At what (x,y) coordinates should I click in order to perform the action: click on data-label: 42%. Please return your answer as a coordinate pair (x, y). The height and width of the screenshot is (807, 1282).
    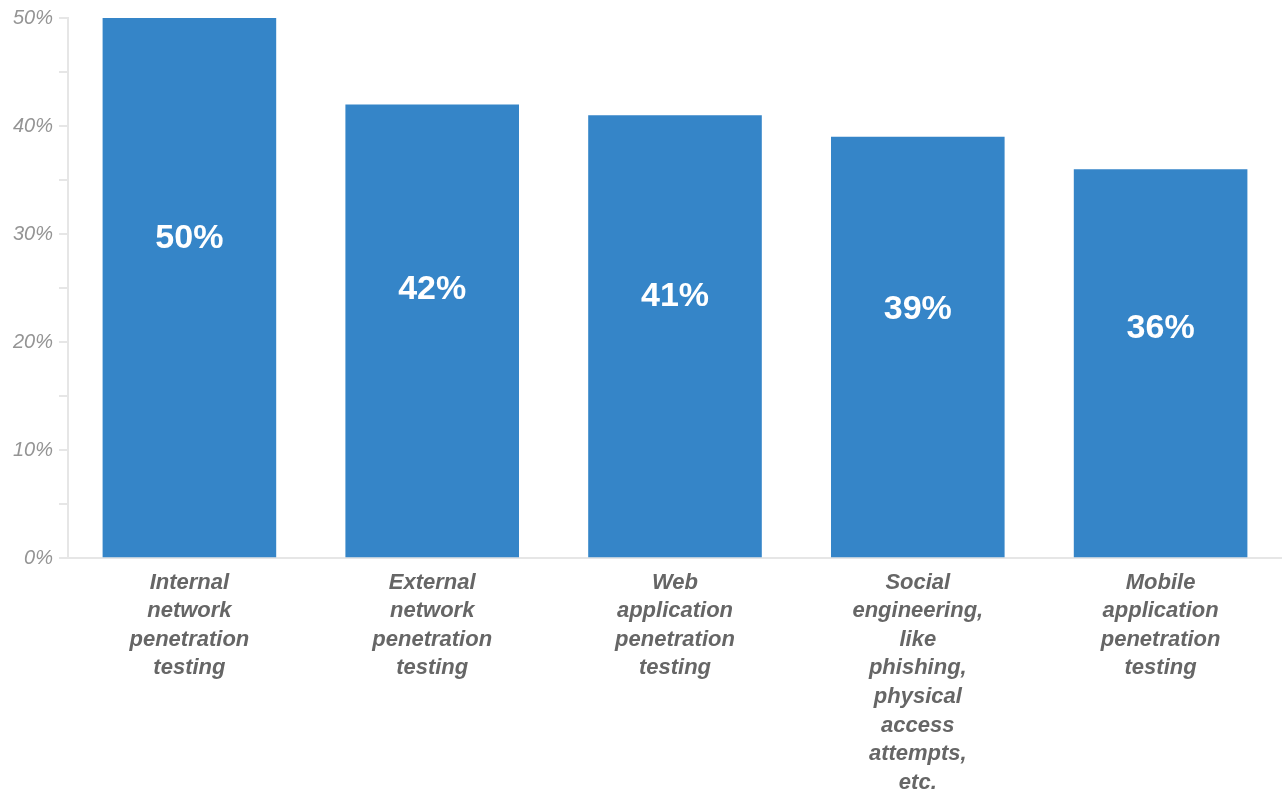
    Looking at the image, I should click on (432, 287).